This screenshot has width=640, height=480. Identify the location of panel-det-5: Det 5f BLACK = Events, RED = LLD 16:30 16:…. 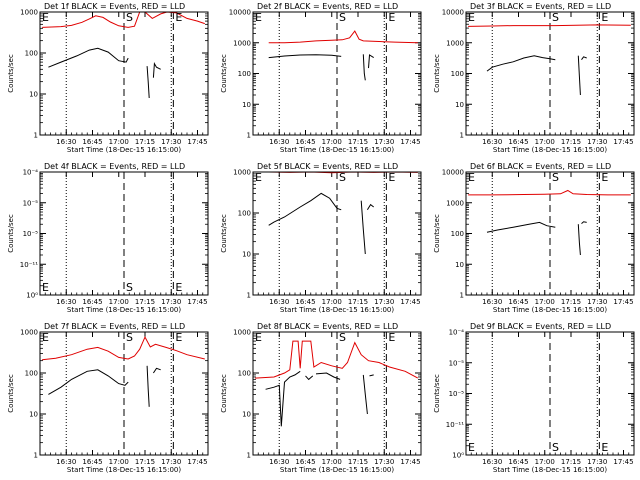
(321, 238).